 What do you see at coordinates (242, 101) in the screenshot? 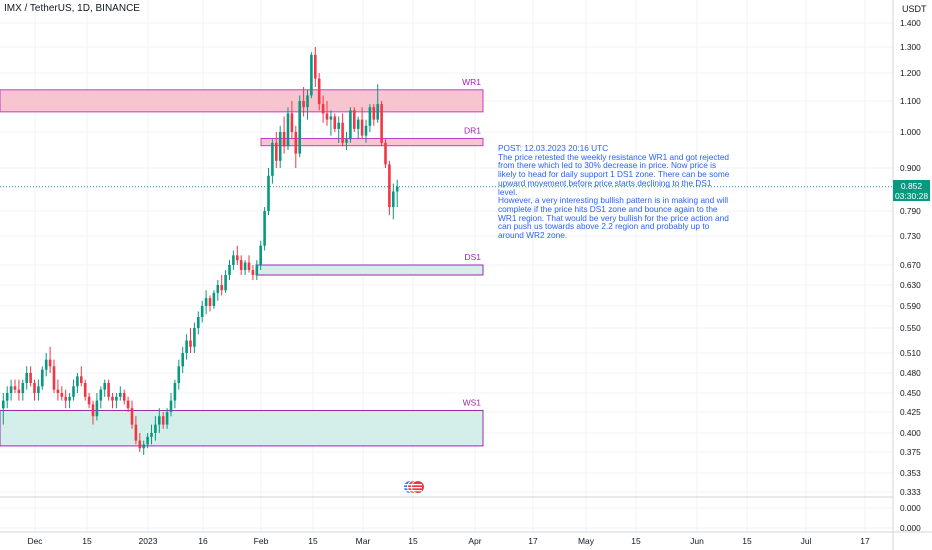
I see `zone-wr1` at bounding box center [242, 101].